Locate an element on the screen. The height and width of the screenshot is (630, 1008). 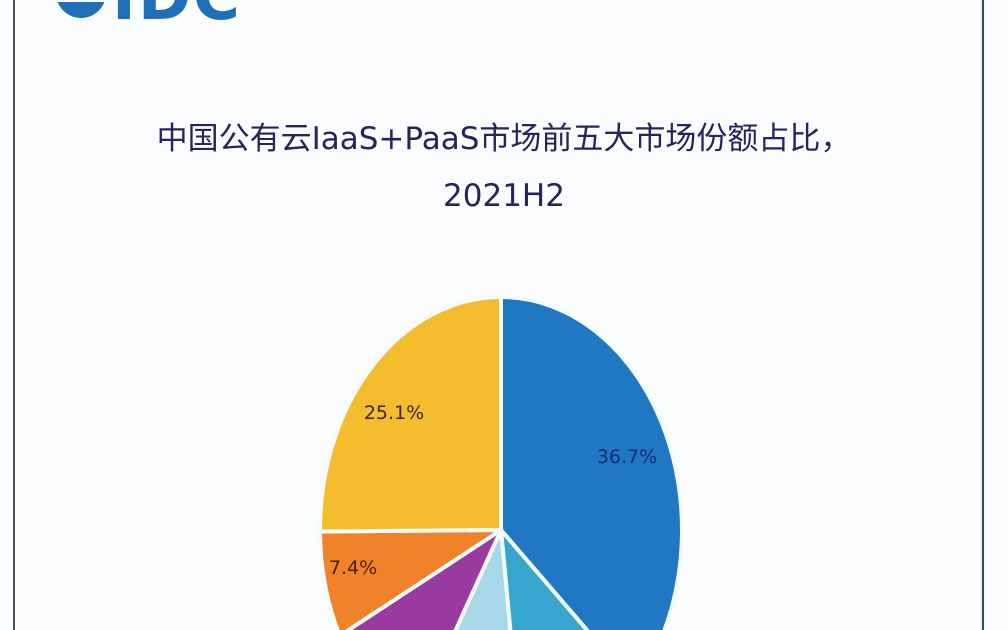
idc-logo: IDC is located at coordinates (149, 15).